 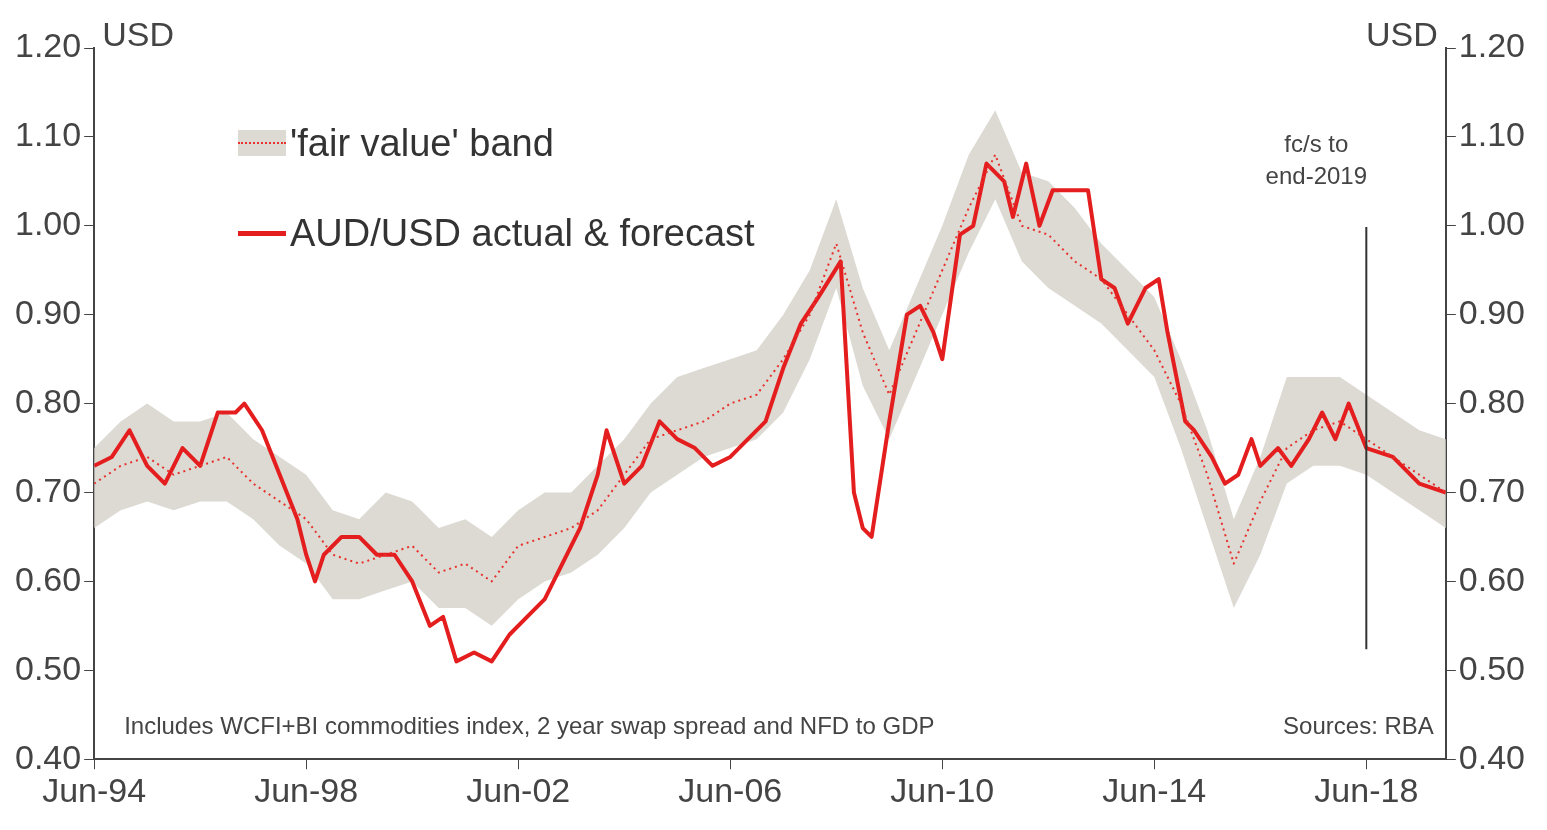 I want to click on y2-tick-label: 1.00, so click(x=1492, y=223).